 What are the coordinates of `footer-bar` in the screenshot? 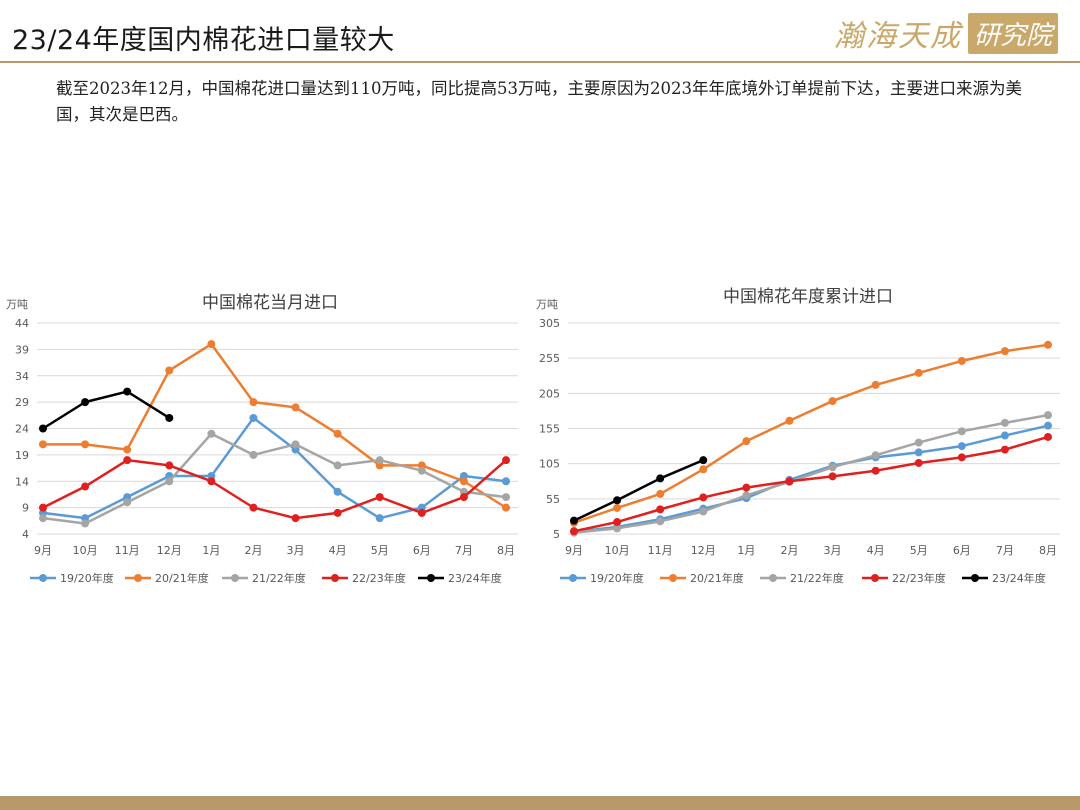 It's located at (540, 803).